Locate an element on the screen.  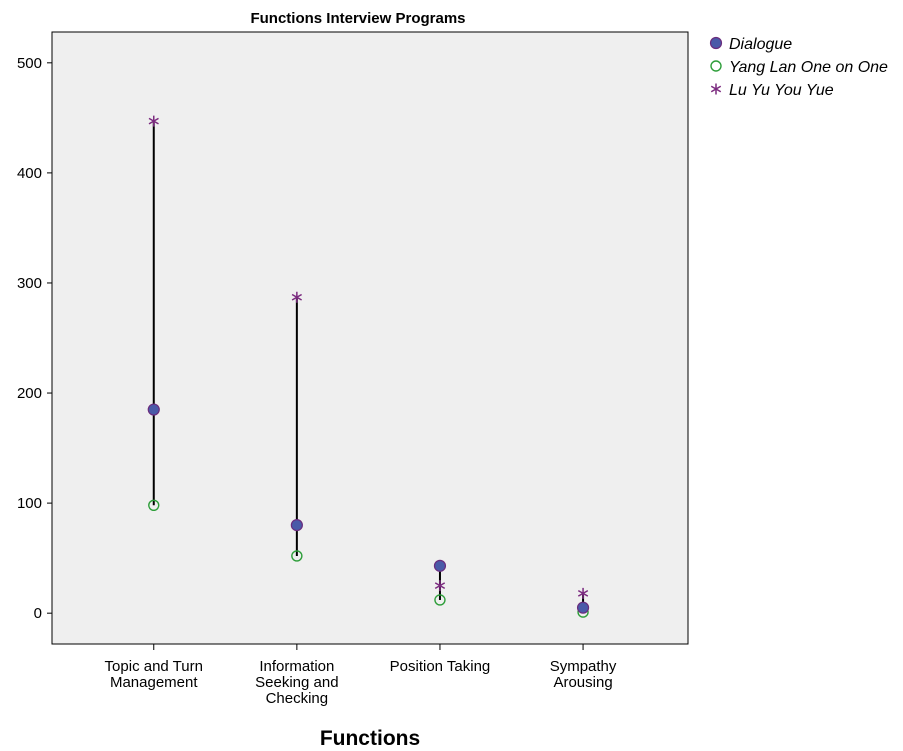
x-tick-label-line: Position Taking is located at coordinates (440, 666).